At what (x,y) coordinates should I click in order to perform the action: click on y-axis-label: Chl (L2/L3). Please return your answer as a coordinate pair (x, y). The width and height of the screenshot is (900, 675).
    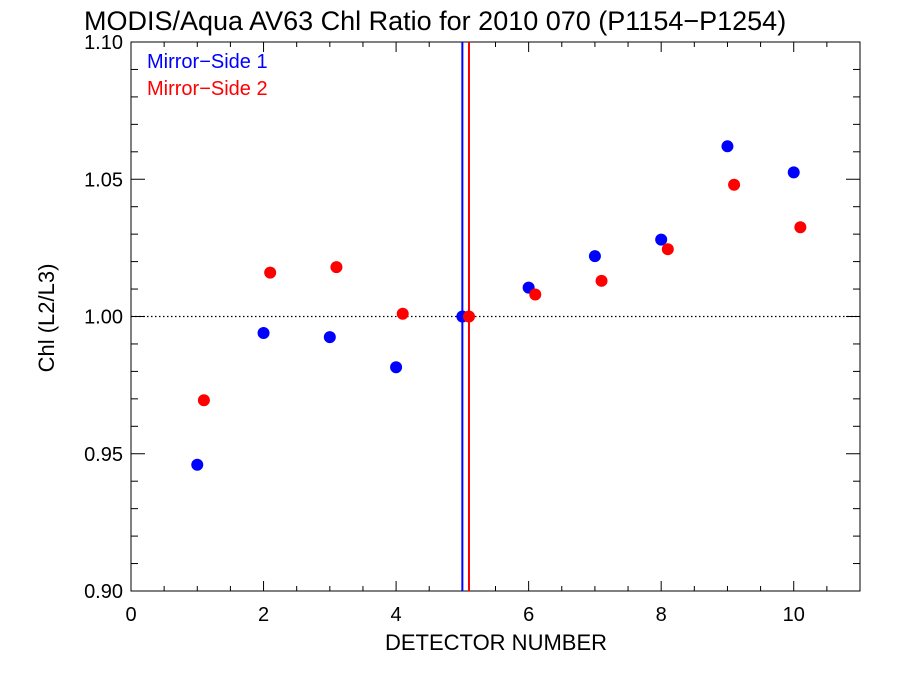
    Looking at the image, I should click on (46, 318).